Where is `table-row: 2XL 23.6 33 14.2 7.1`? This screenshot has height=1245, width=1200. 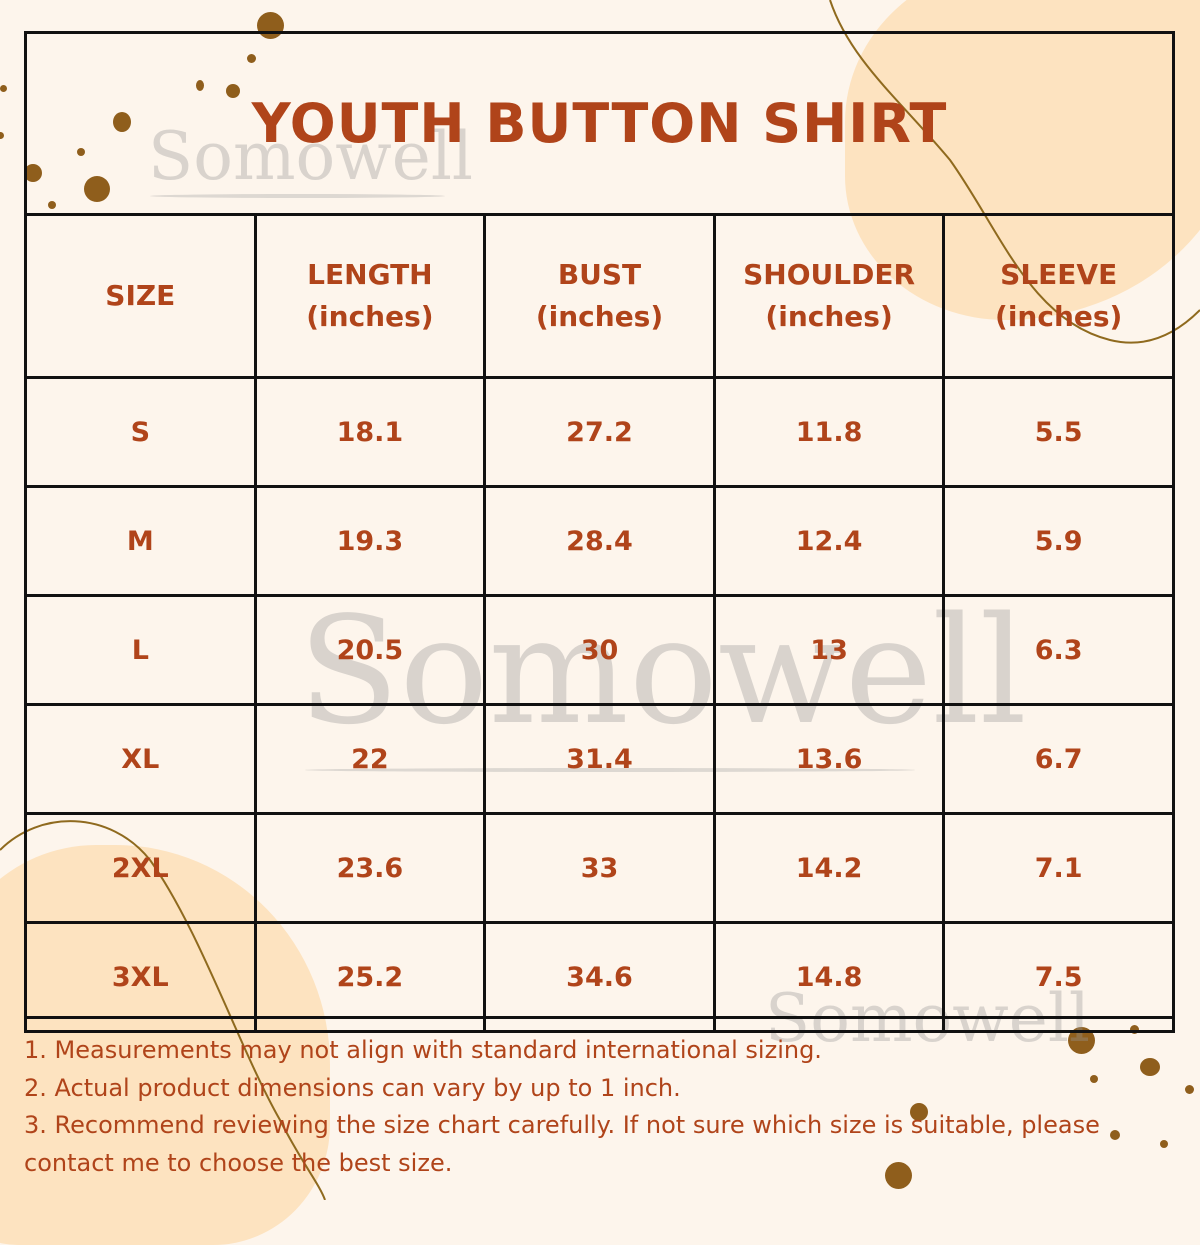 table-row: 2XL 23.6 33 14.2 7.1 is located at coordinates (599, 868).